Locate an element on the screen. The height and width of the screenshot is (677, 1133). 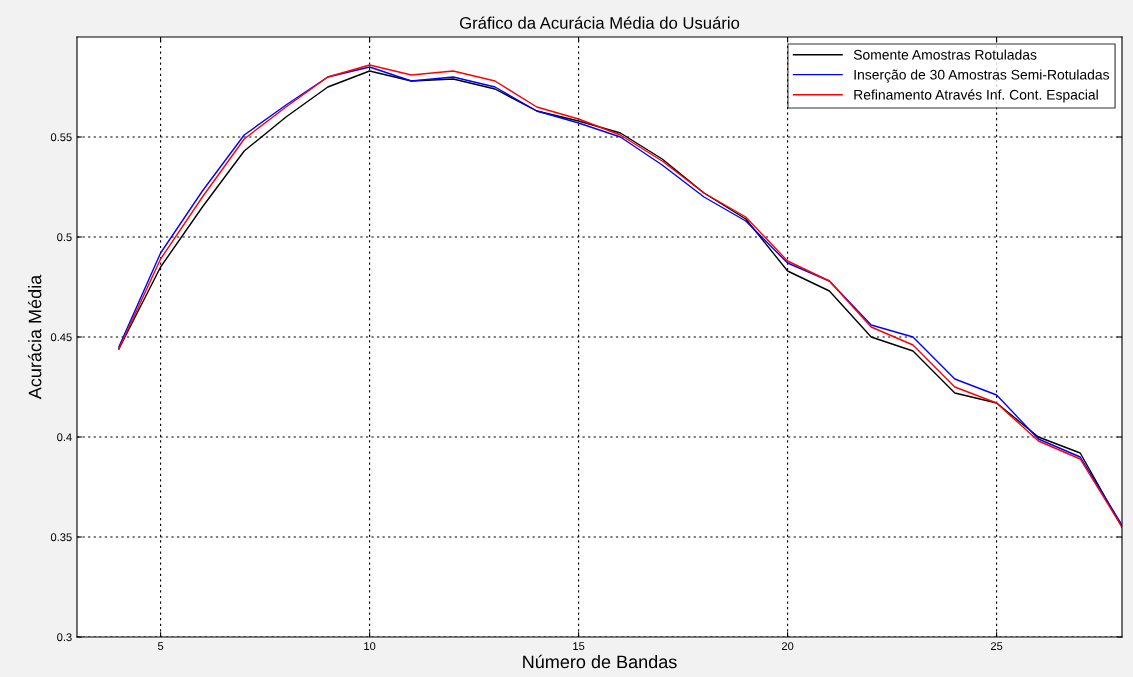
y-tick-label: 0.3 is located at coordinates (64, 637).